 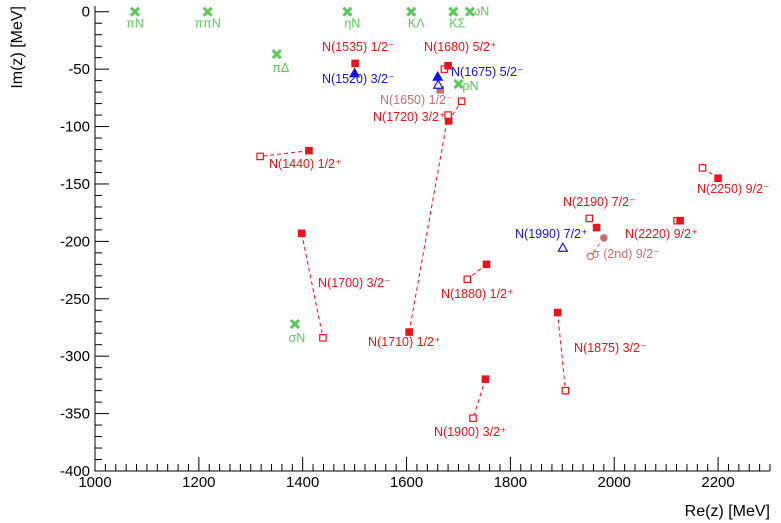 I want to click on y-tick-label: -300, so click(x=75, y=356).